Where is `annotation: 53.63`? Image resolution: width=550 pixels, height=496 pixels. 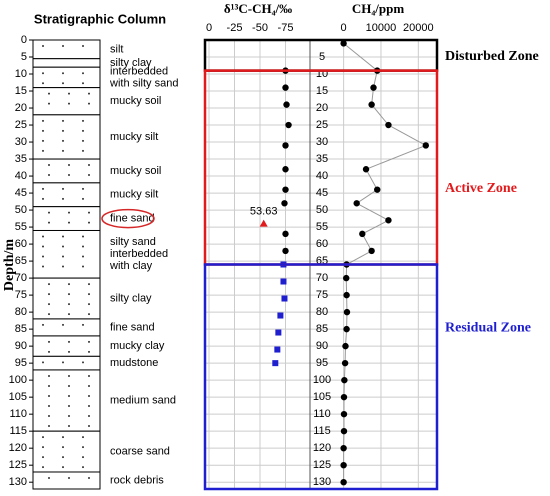
annotation: 53.63 is located at coordinates (264, 212).